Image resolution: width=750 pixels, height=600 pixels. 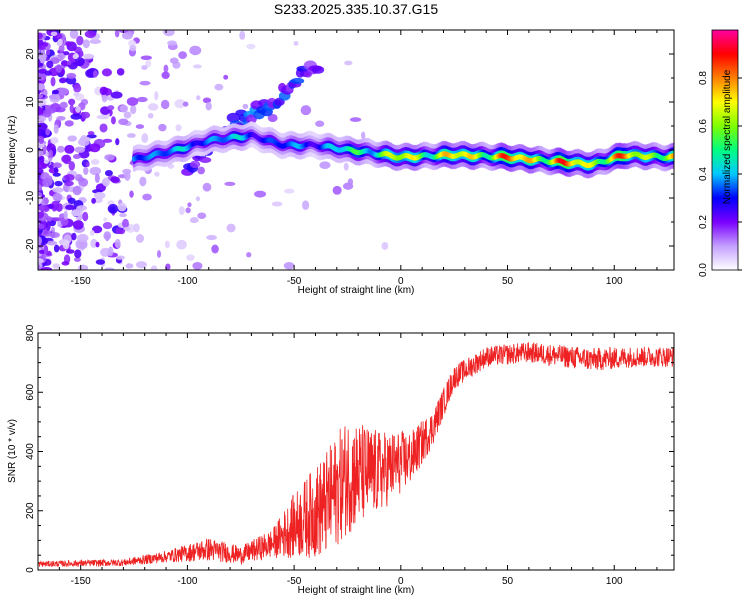 What do you see at coordinates (12, 150) in the screenshot?
I see `spectrogram-ylabel: Frequency (Hz)` at bounding box center [12, 150].